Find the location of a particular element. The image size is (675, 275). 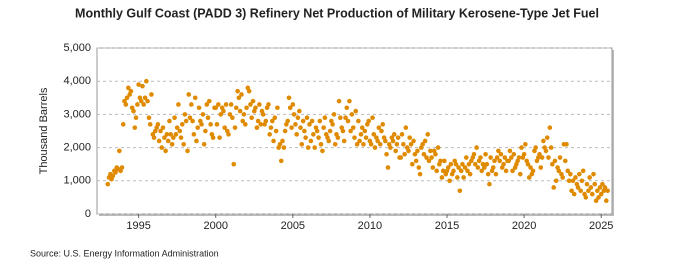

y-tick-label: 1,000 is located at coordinates (77, 181).